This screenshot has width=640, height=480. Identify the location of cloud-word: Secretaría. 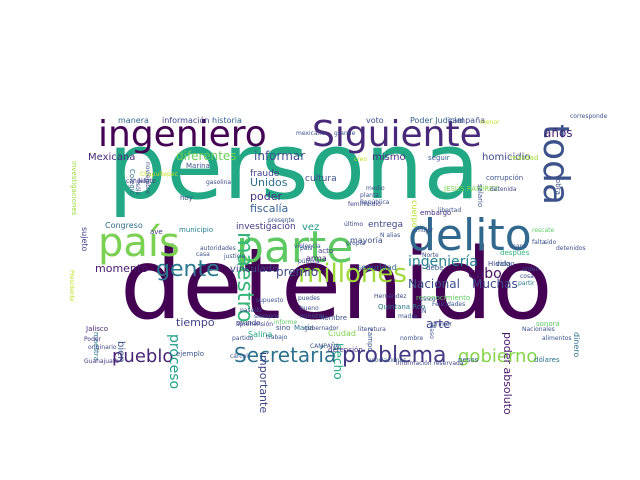
(285, 355).